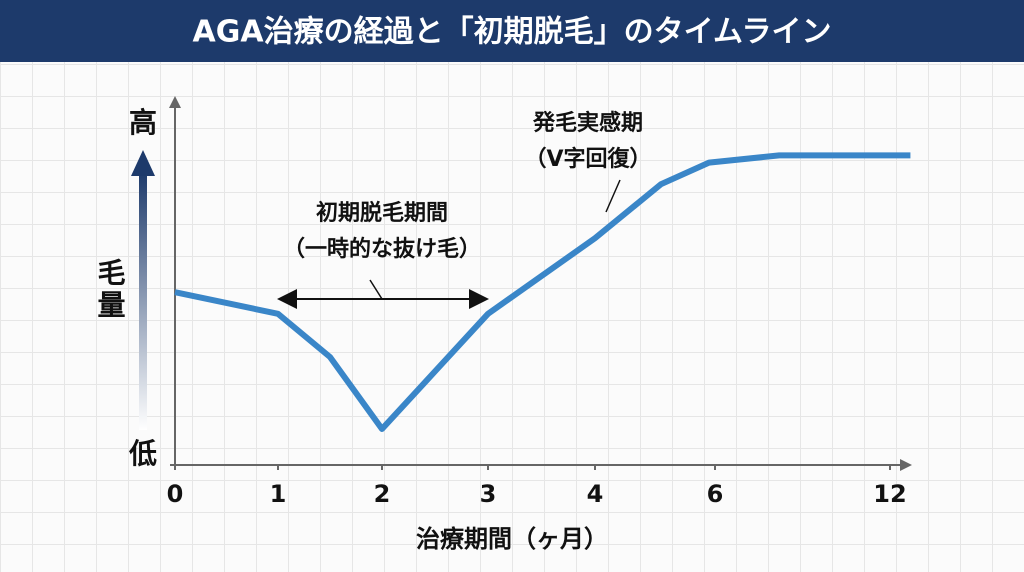  What do you see at coordinates (175, 494) in the screenshot?
I see `x-tick-label: 0` at bounding box center [175, 494].